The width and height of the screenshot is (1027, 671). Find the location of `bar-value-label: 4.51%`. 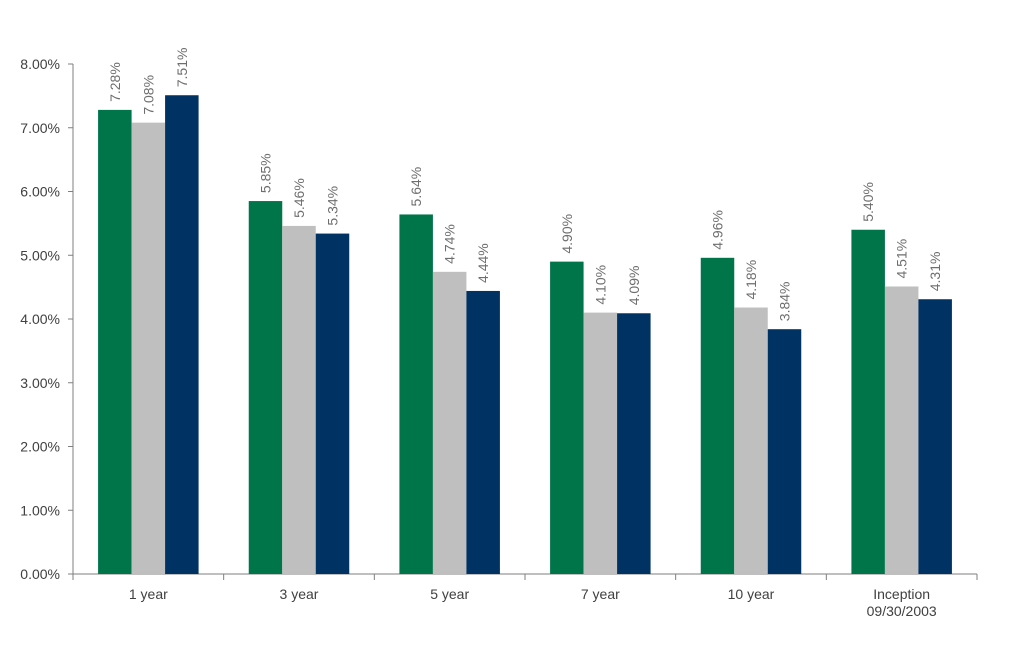

bar-value-label: 4.51% is located at coordinates (902, 259).